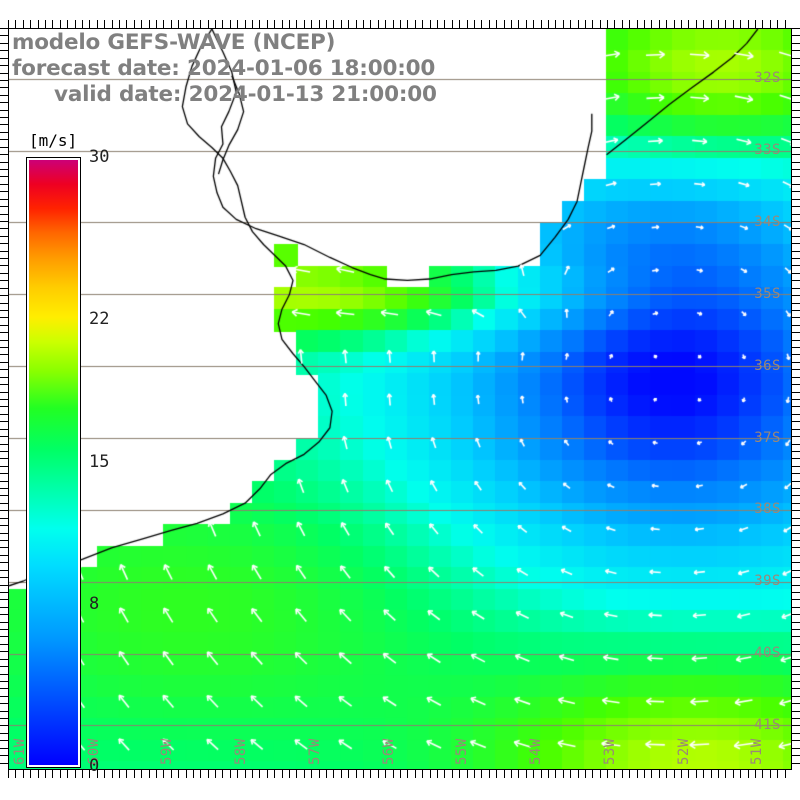 The image size is (800, 800). What do you see at coordinates (400, 774) in the screenshot?
I see `bottom-axis-ticks` at bounding box center [400, 774].